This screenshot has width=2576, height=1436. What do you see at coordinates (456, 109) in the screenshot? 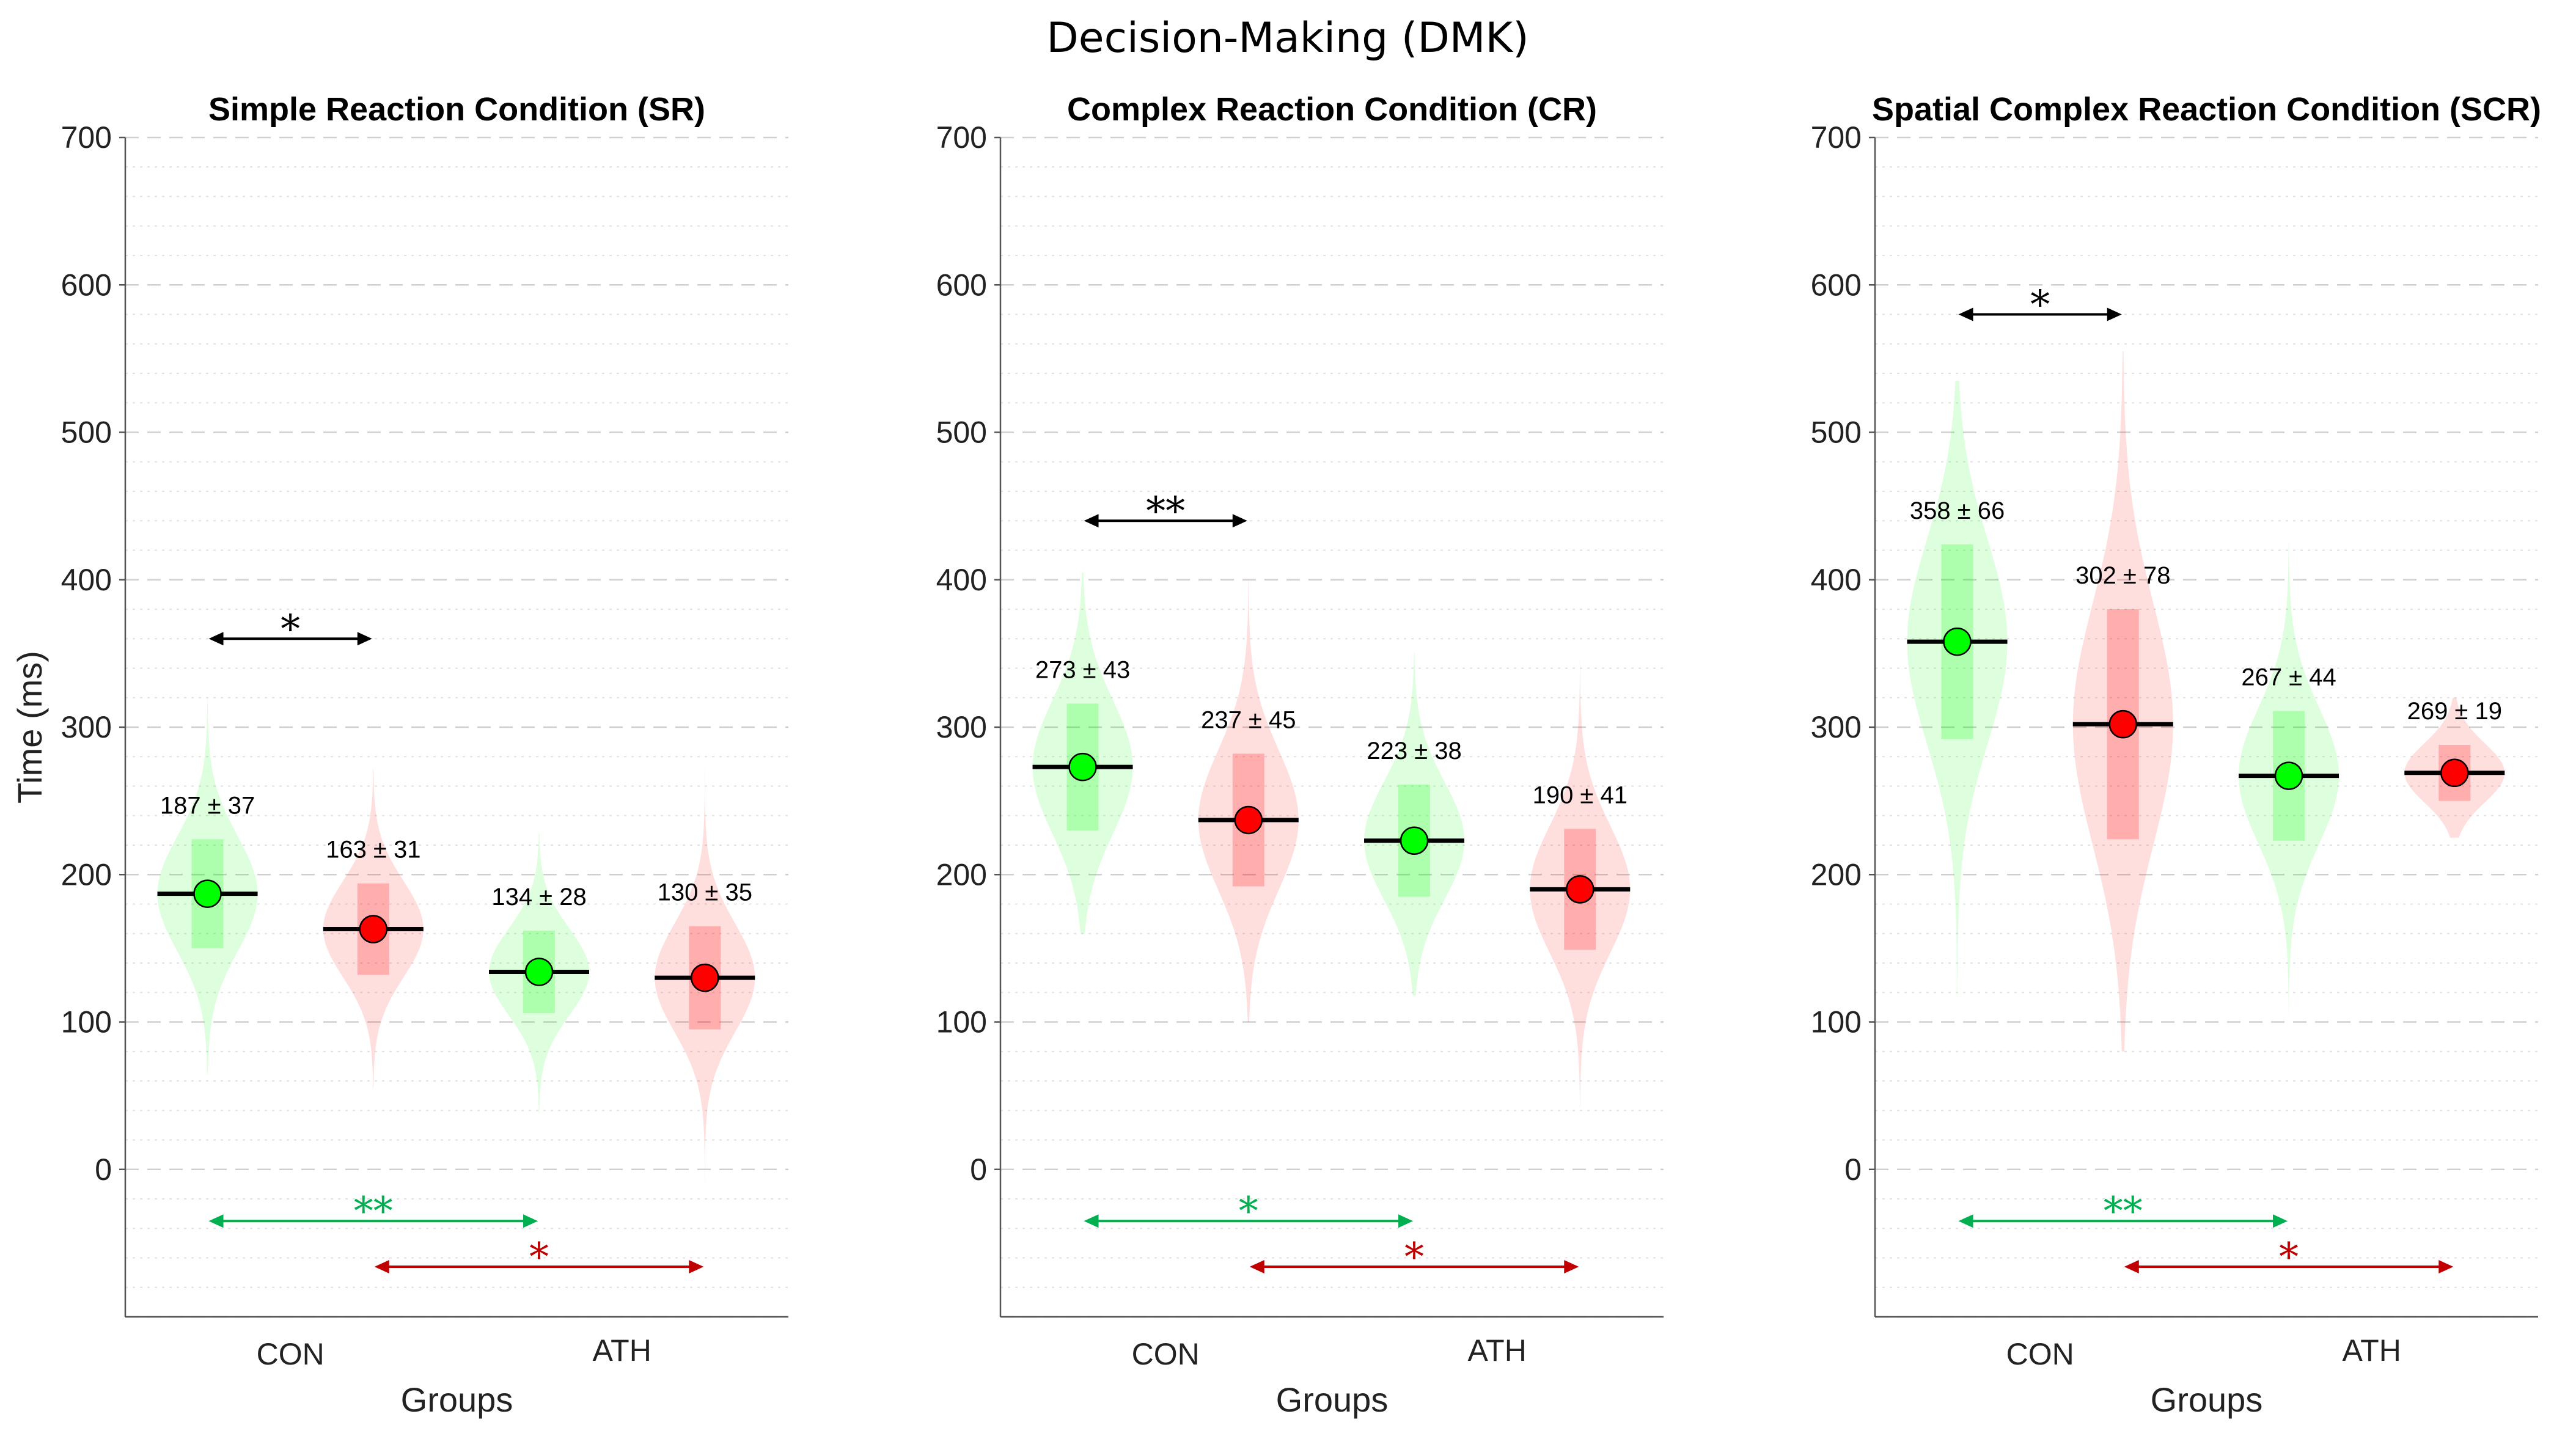
I see `panel-title: Simple Reaction Condition (SR)` at bounding box center [456, 109].